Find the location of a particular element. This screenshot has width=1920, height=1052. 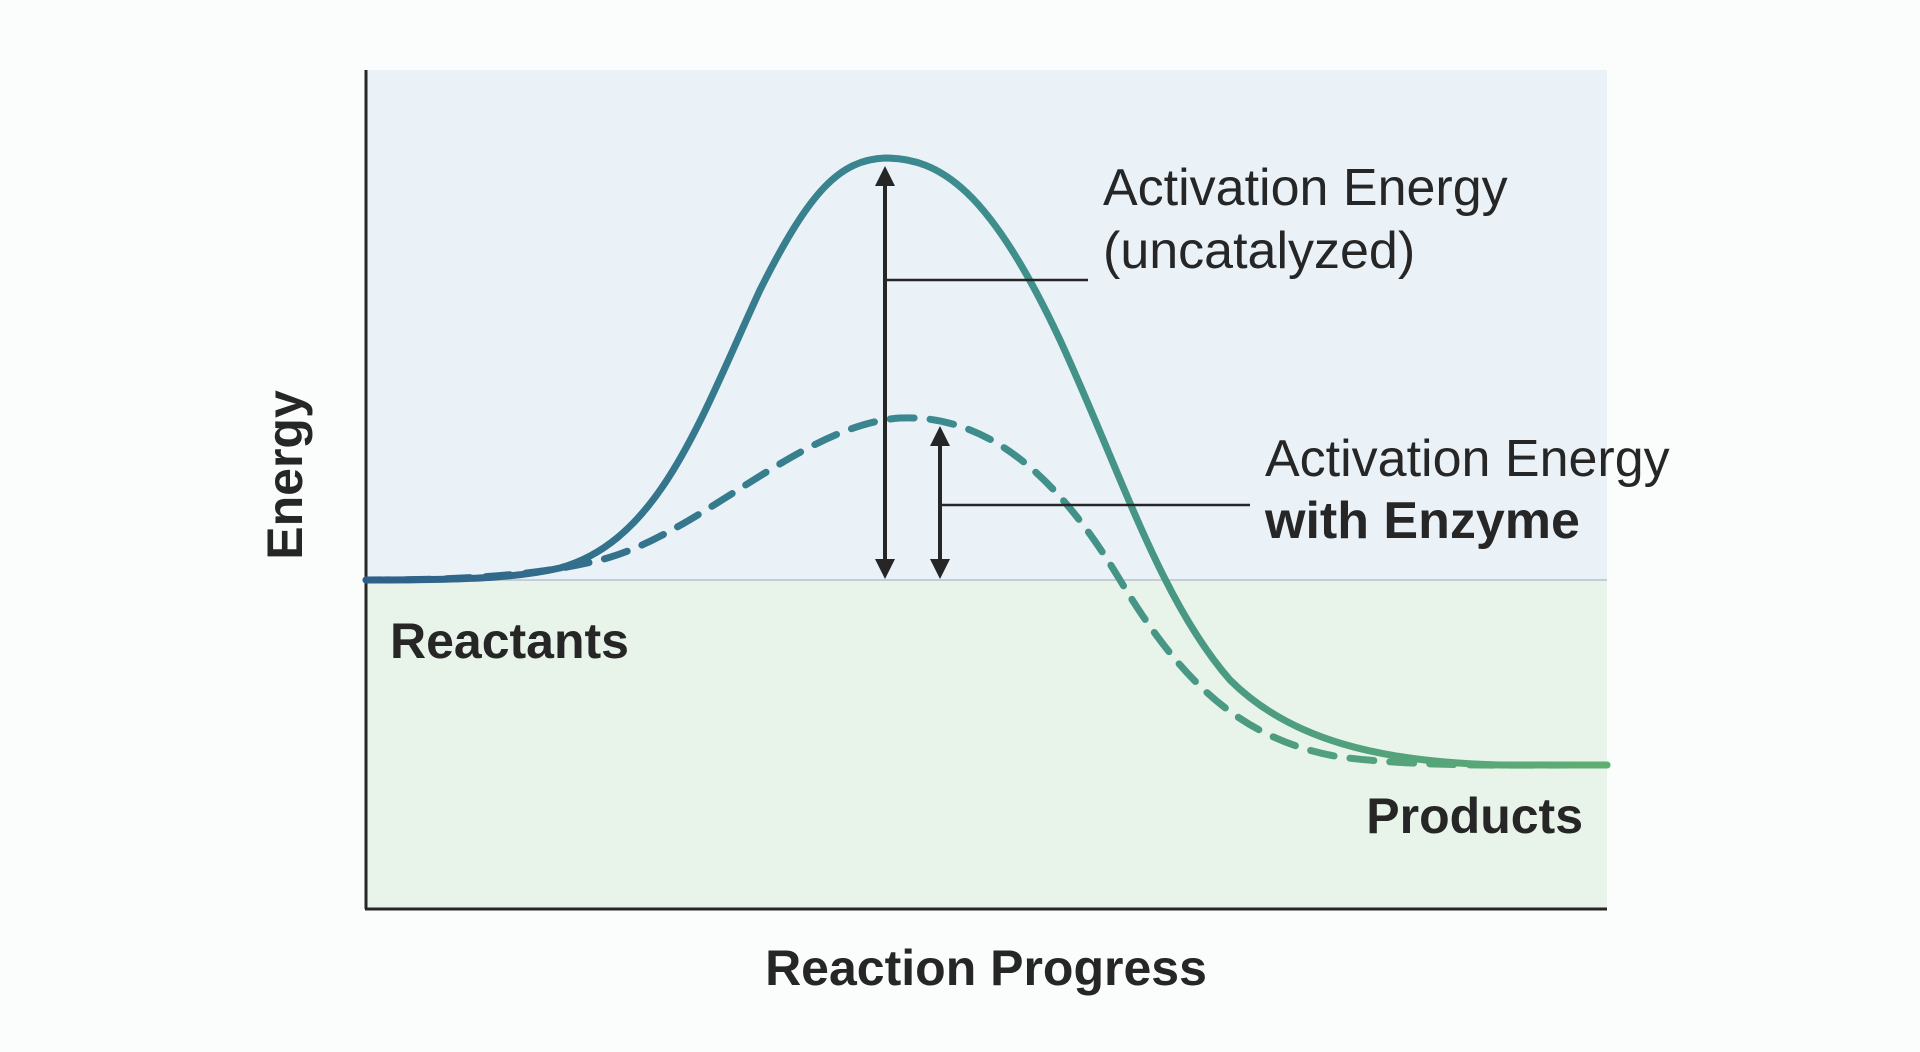

products-label: Products is located at coordinates (1474, 816).